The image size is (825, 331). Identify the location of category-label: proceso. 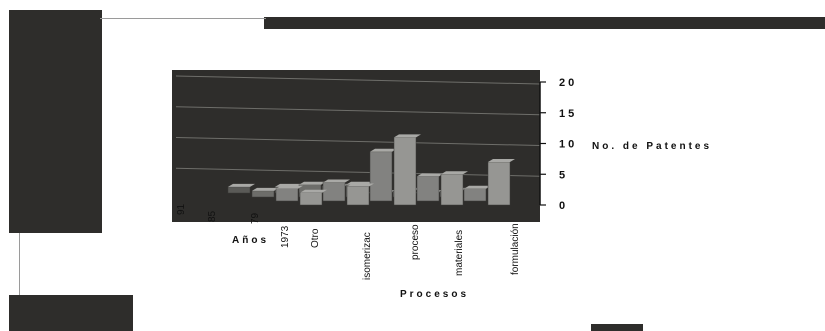
(415, 242).